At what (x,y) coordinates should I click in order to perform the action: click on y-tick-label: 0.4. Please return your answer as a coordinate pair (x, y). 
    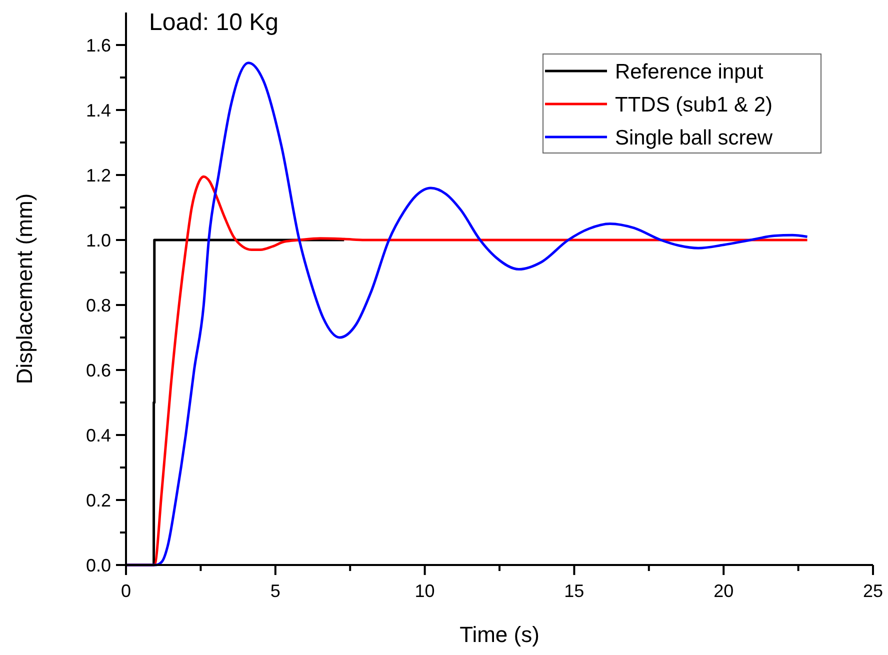
    Looking at the image, I should click on (98, 435).